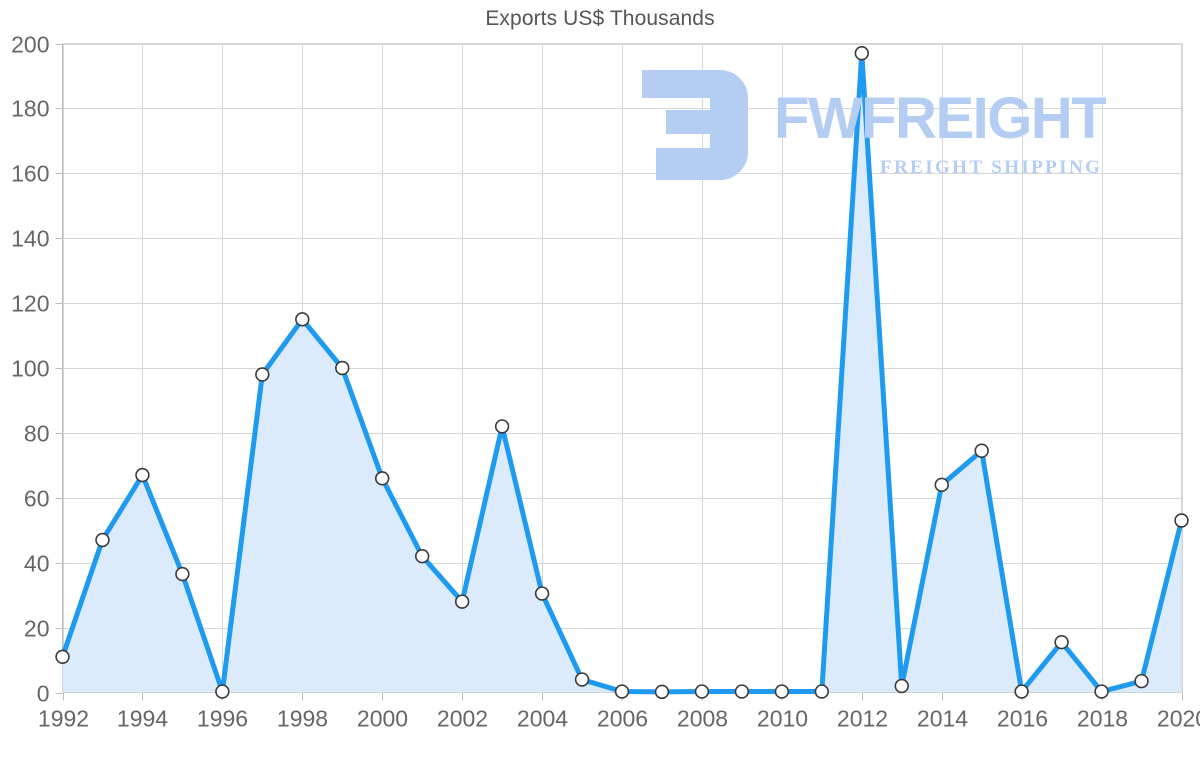 The height and width of the screenshot is (763, 1200). I want to click on y-tick-label: 100, so click(30, 369).